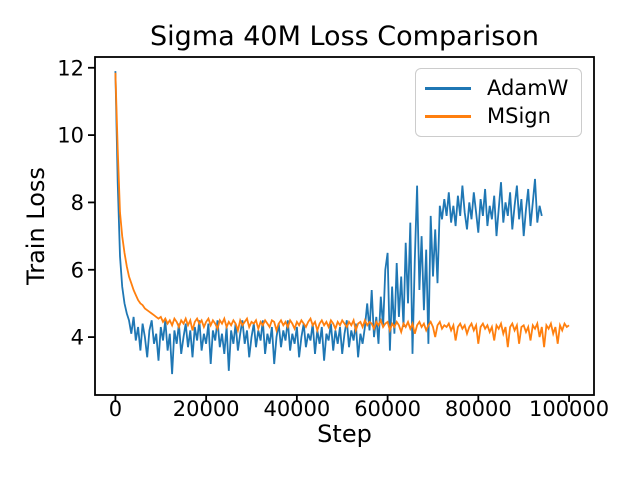 The image size is (640, 480). I want to click on legend: AdamW MSign, so click(498, 102).